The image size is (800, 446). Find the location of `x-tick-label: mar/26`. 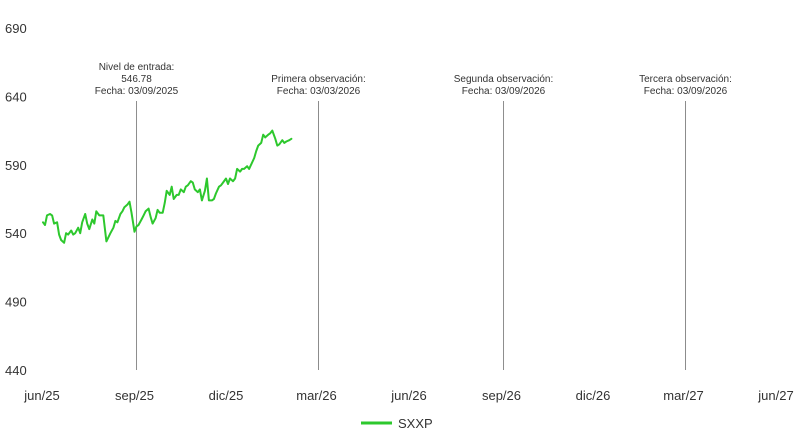

x-tick-label: mar/26 is located at coordinates (316, 395).